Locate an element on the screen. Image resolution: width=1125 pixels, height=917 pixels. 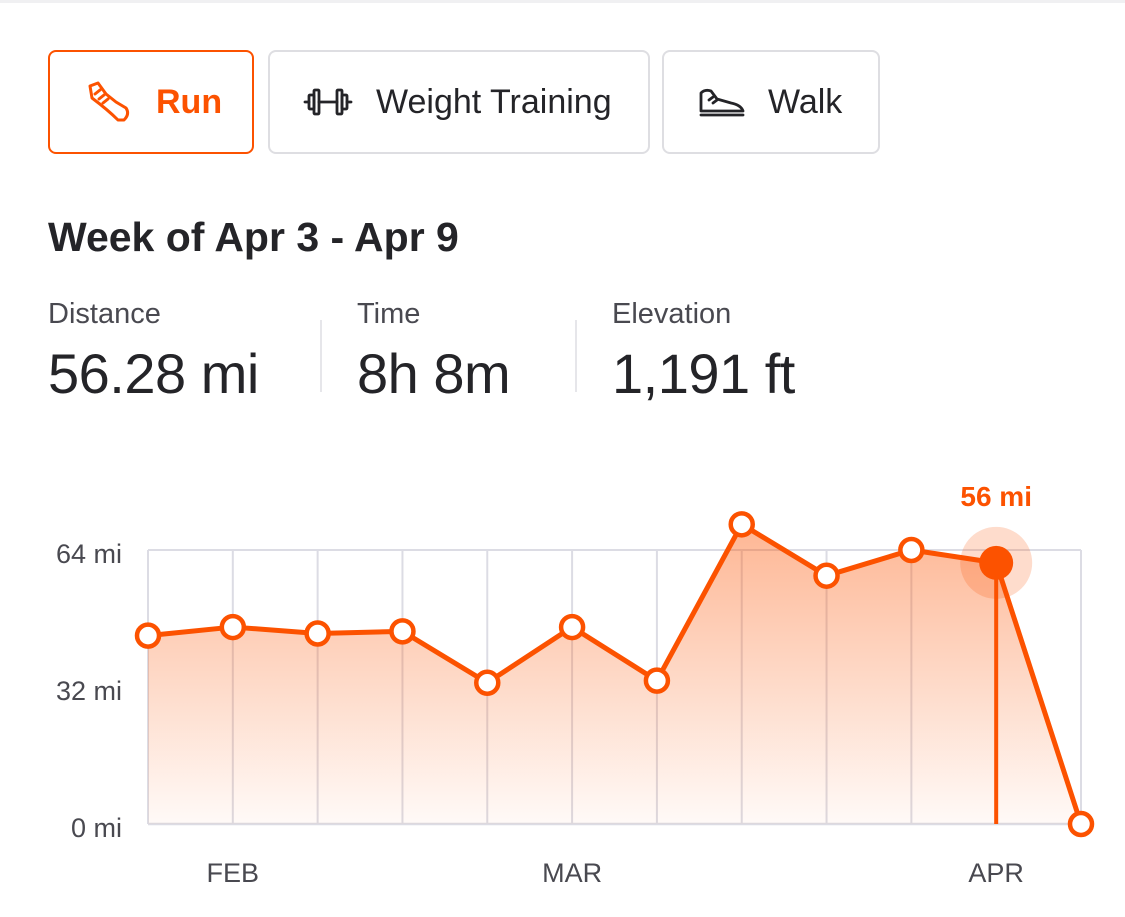
tab-walk-label: Walk is located at coordinates (805, 101).